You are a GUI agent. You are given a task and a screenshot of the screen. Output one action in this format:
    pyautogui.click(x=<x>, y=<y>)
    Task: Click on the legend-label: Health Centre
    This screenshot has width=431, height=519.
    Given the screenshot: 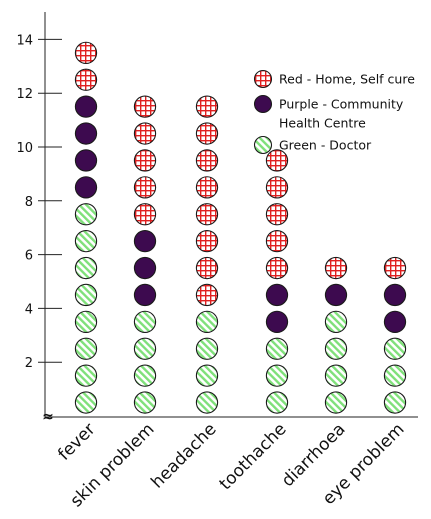 What is the action you would take?
    pyautogui.click(x=322, y=123)
    